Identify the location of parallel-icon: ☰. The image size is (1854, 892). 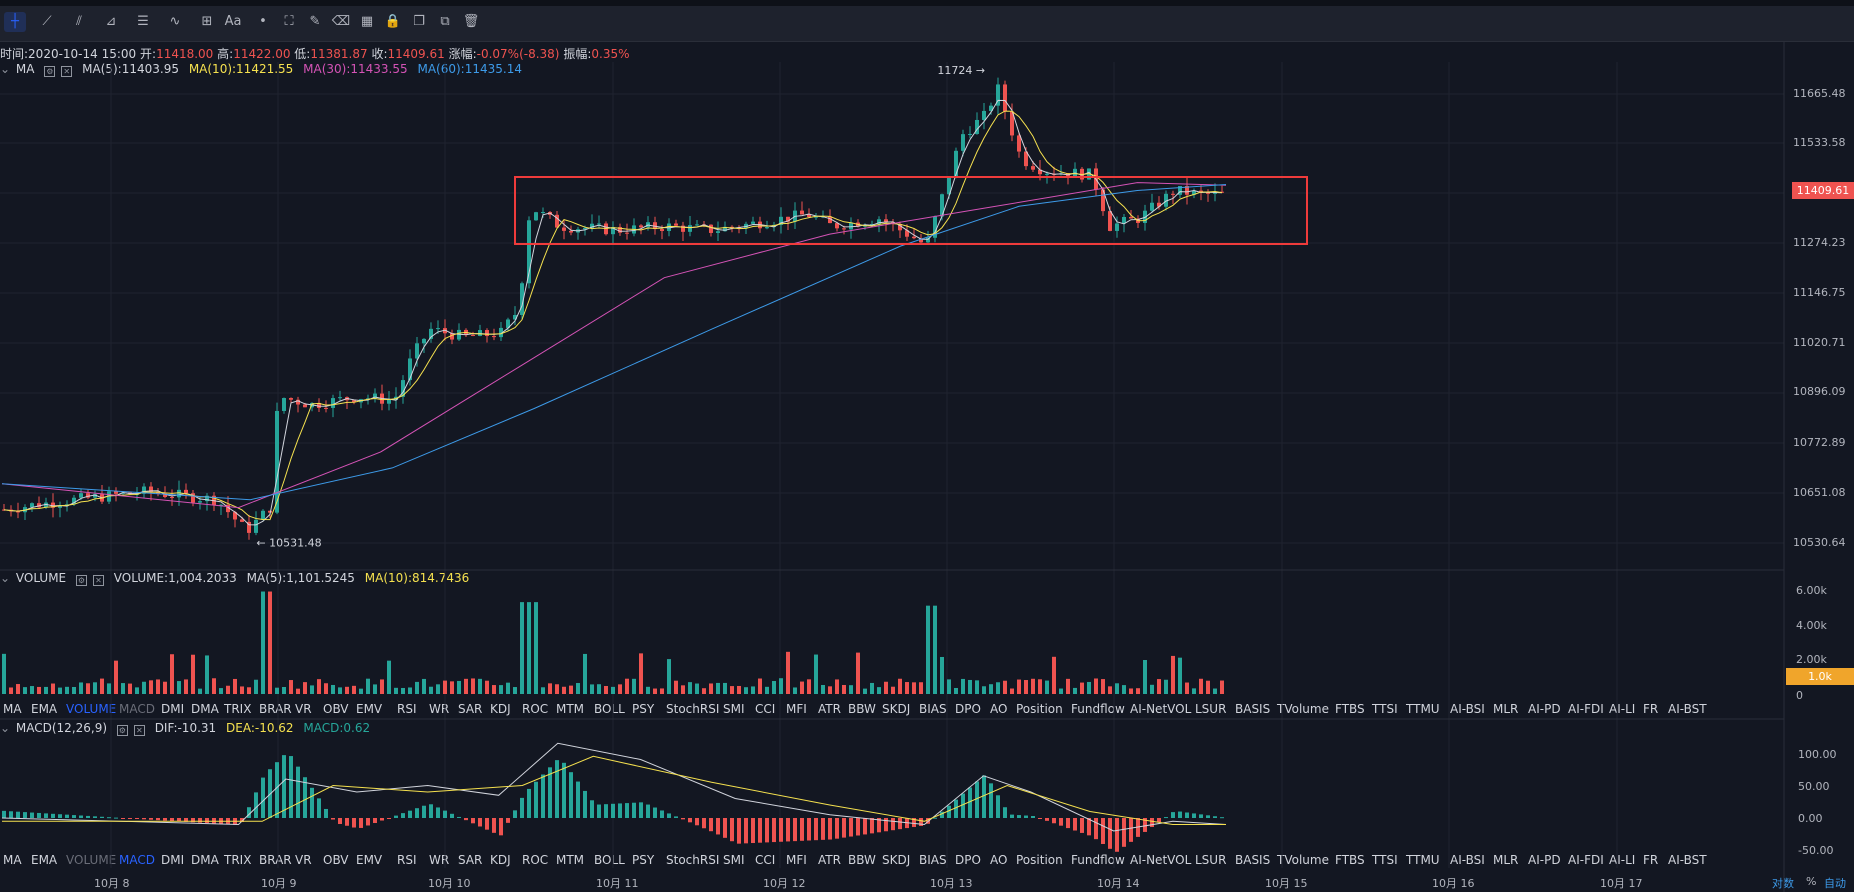
(143, 21).